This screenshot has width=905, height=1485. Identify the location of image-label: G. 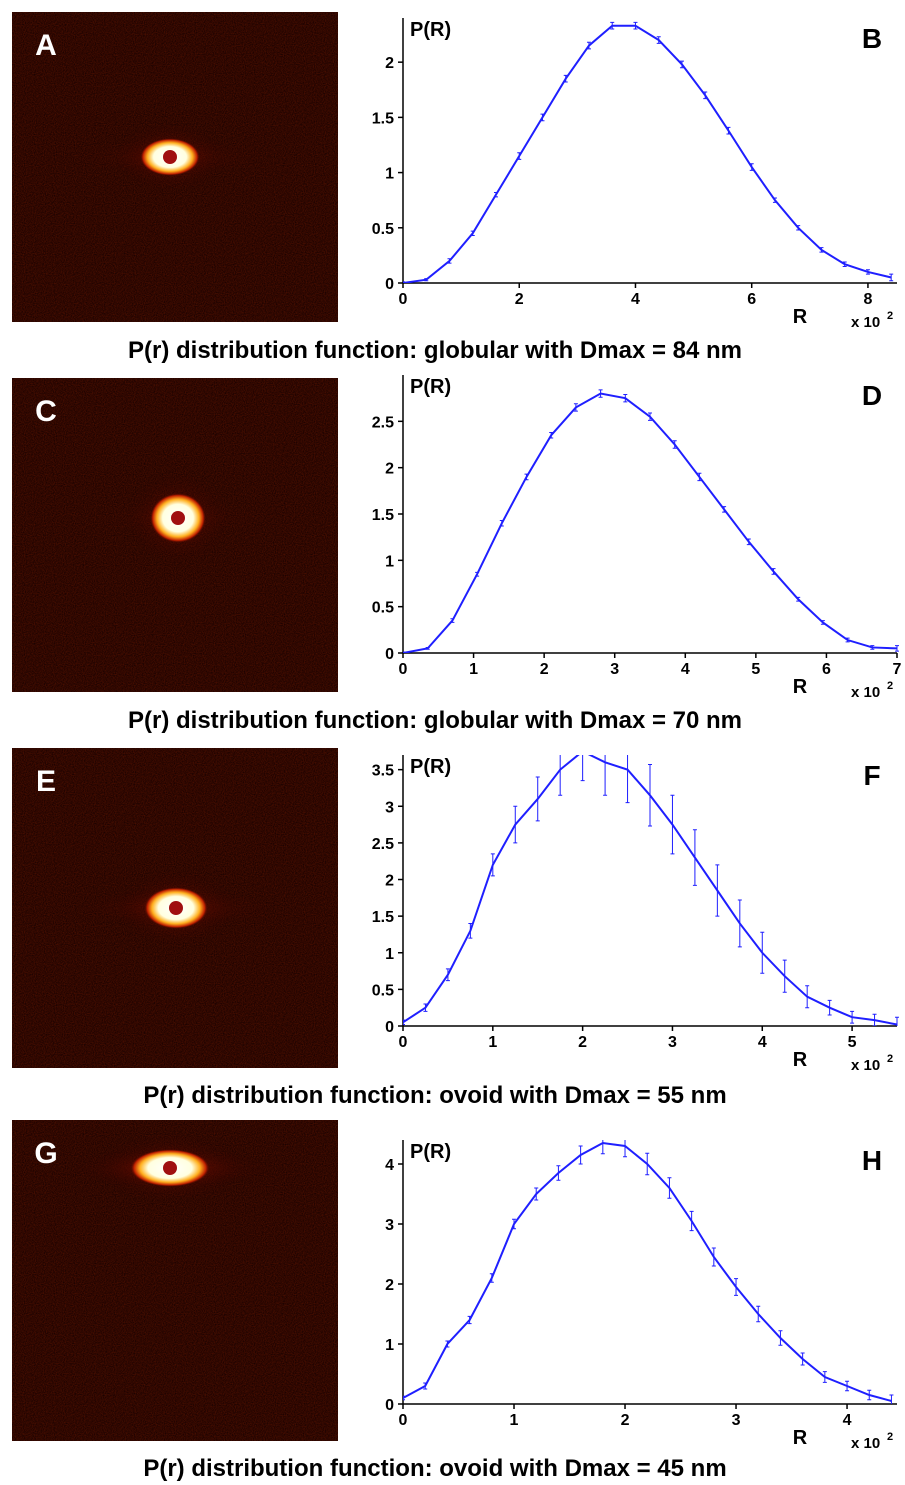
(45, 1153).